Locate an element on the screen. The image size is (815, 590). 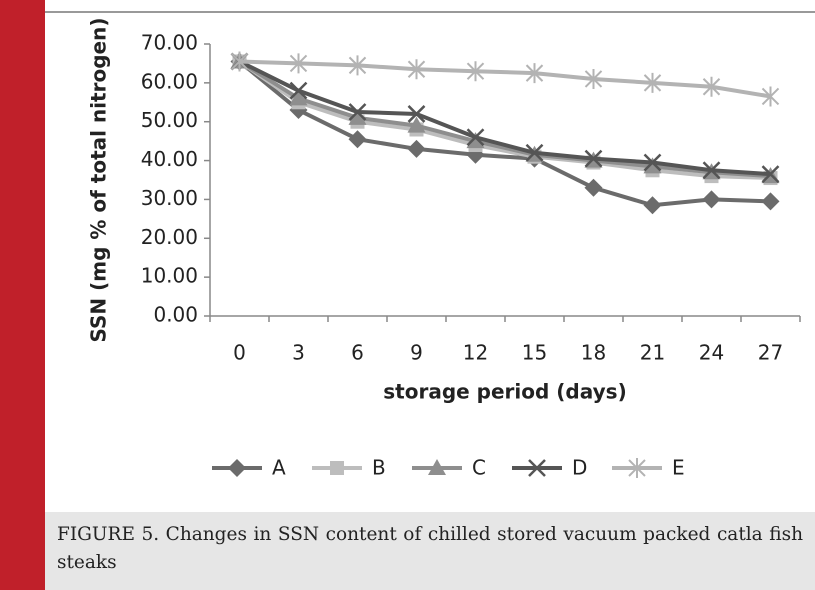
y-tick-label: 30.00 is located at coordinates (169, 198).